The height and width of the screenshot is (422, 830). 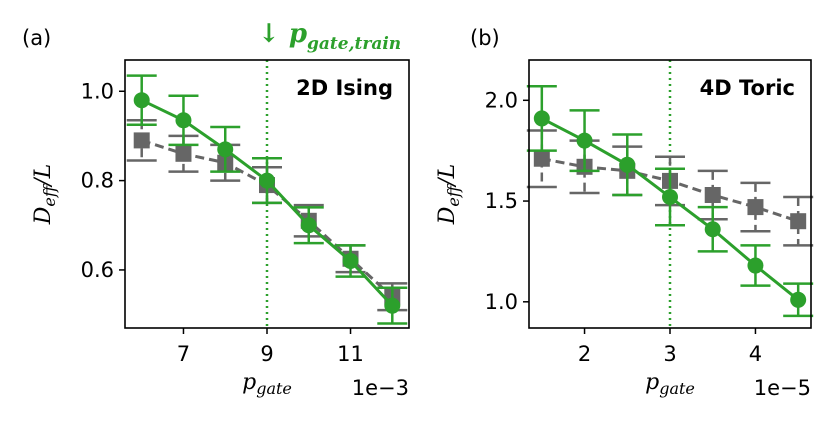 I want to click on gate-train-annotation: ↓ pgate,train, so click(x=329, y=36).